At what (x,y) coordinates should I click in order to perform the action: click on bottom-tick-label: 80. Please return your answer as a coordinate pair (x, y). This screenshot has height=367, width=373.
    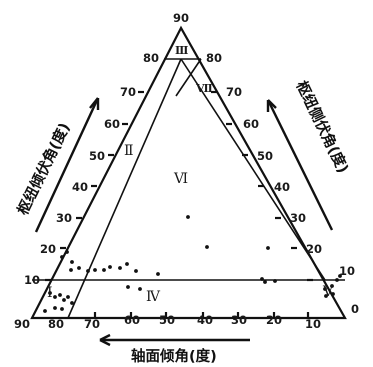
    Looking at the image, I should click on (56, 324).